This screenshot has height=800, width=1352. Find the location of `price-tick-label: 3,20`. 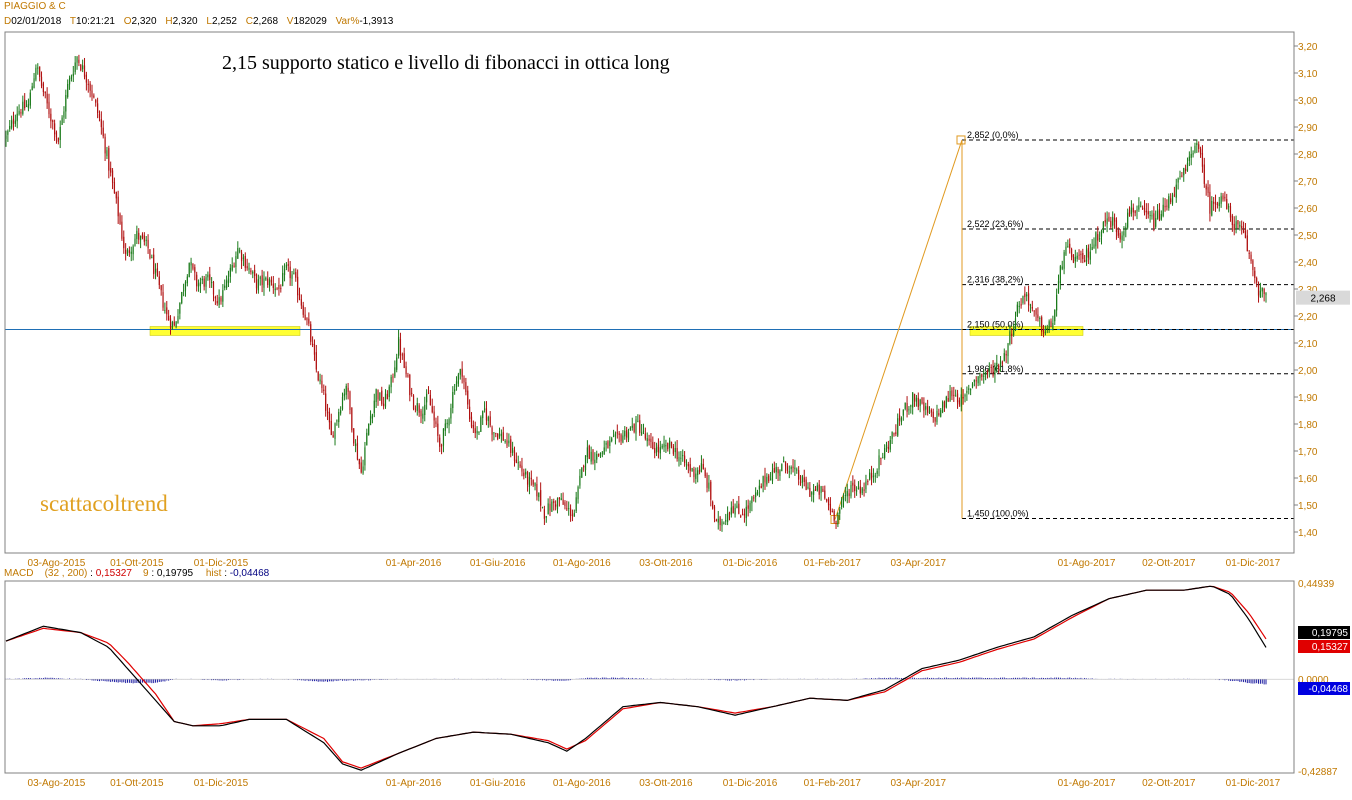

price-tick-label: 3,20 is located at coordinates (1308, 47).